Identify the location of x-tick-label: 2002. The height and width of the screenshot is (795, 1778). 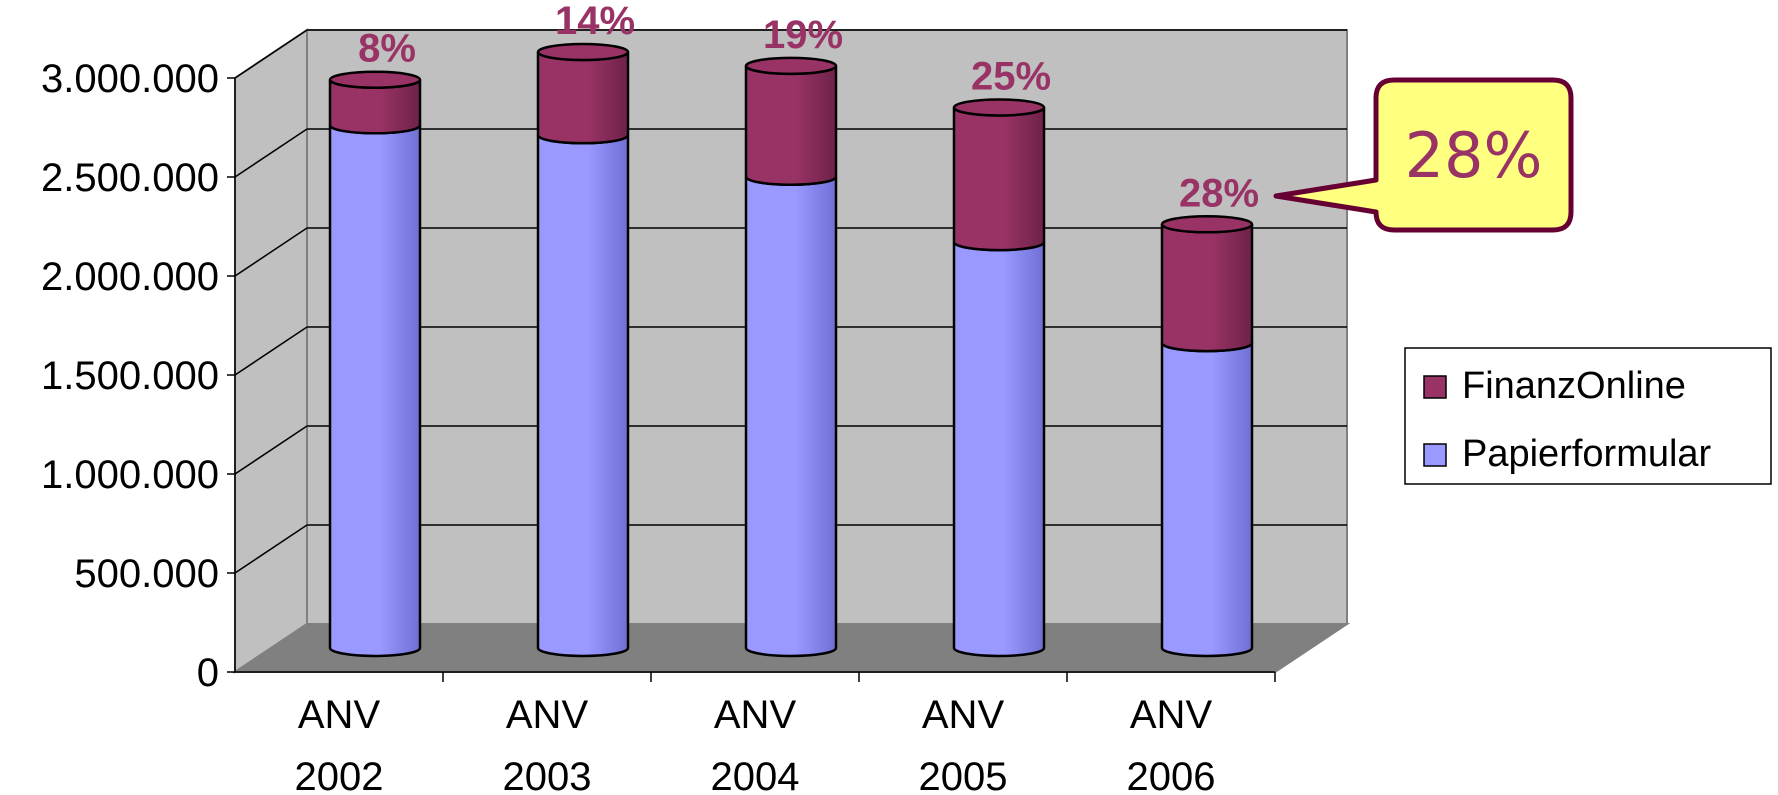
(339, 775).